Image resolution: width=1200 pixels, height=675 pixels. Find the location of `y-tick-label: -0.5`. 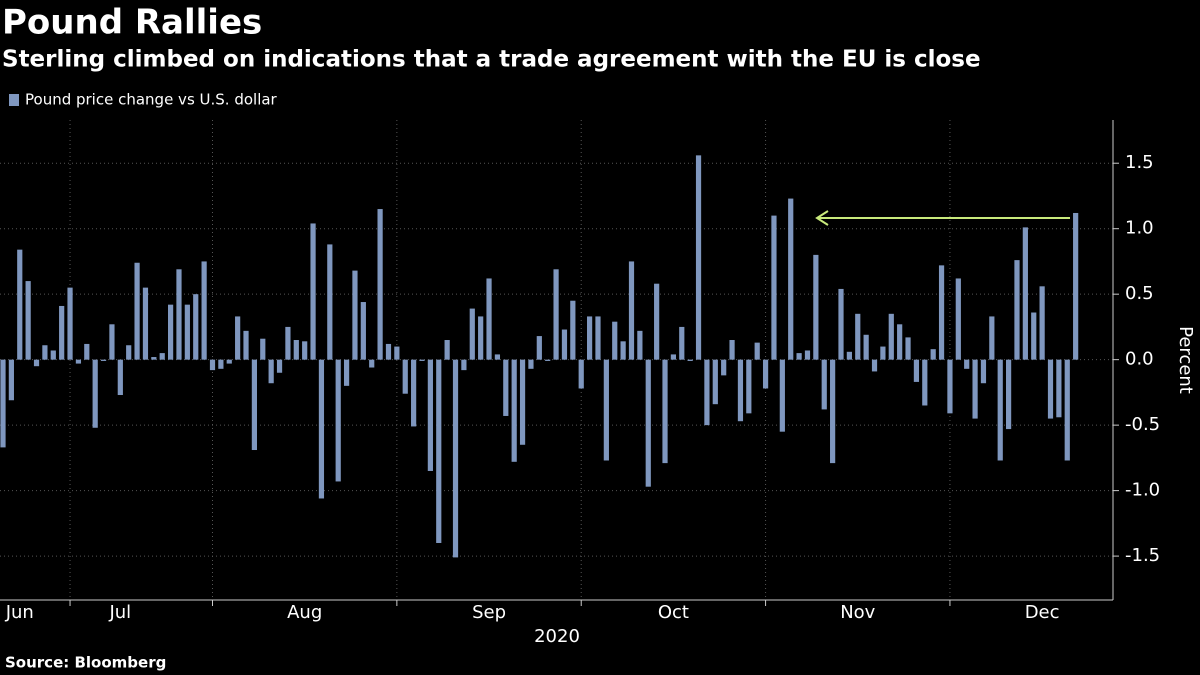

y-tick-label: -0.5 is located at coordinates (1142, 424).